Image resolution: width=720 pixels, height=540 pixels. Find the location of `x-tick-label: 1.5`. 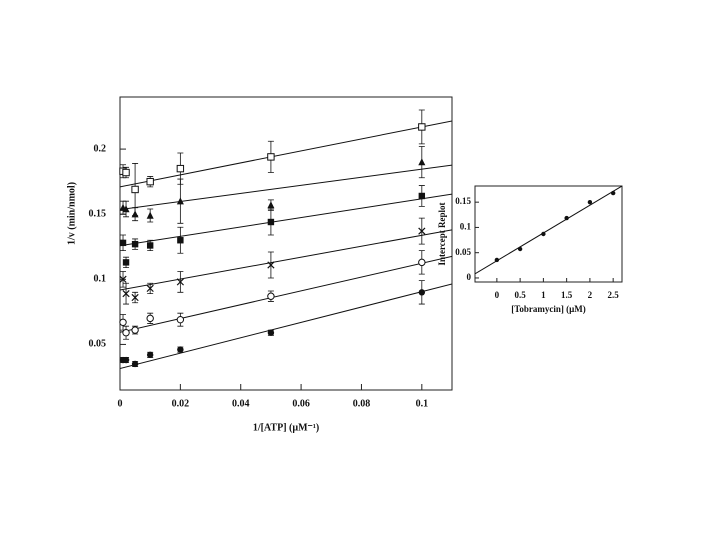

x-tick-label: 1.5 is located at coordinates (567, 295).